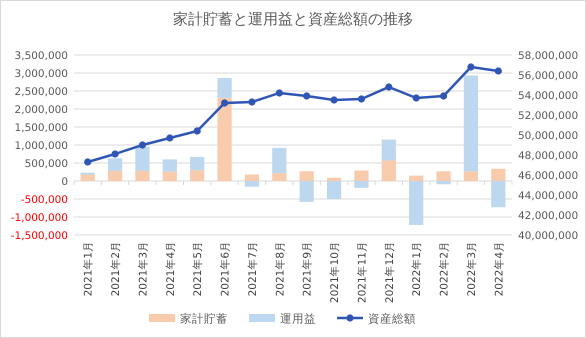 This screenshot has height=338, width=586. I want to click on x-tick-label: 2021年4月, so click(170, 268).